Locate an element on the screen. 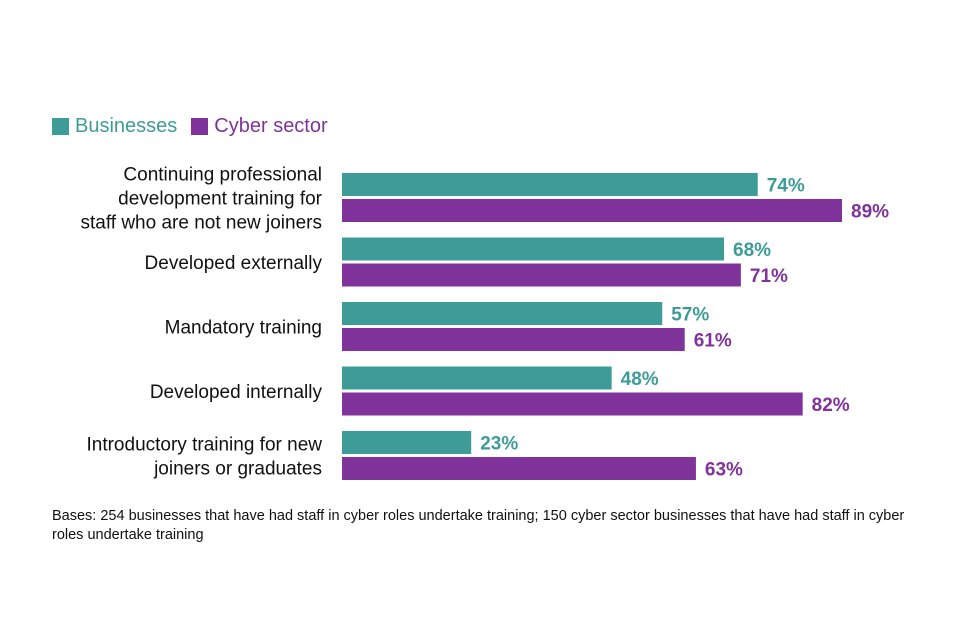 This screenshot has width=960, height=640. category-label: Developed internally is located at coordinates (236, 392).